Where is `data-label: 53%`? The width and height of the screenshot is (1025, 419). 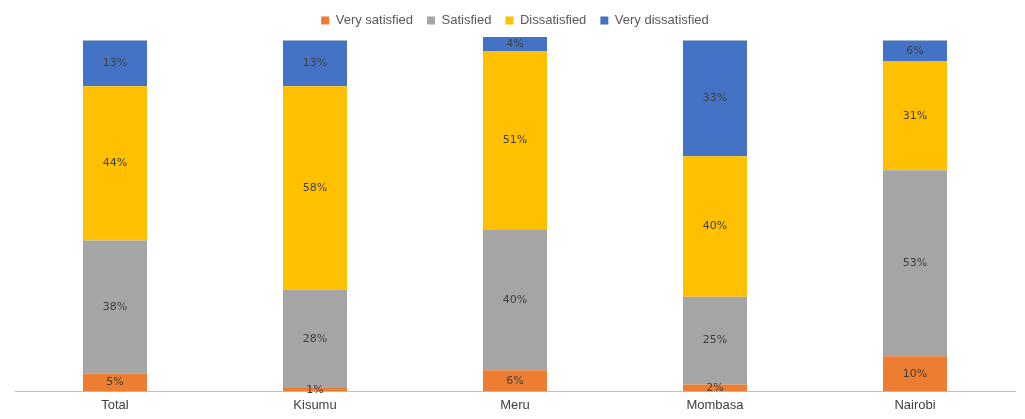
data-label: 53% is located at coordinates (915, 263).